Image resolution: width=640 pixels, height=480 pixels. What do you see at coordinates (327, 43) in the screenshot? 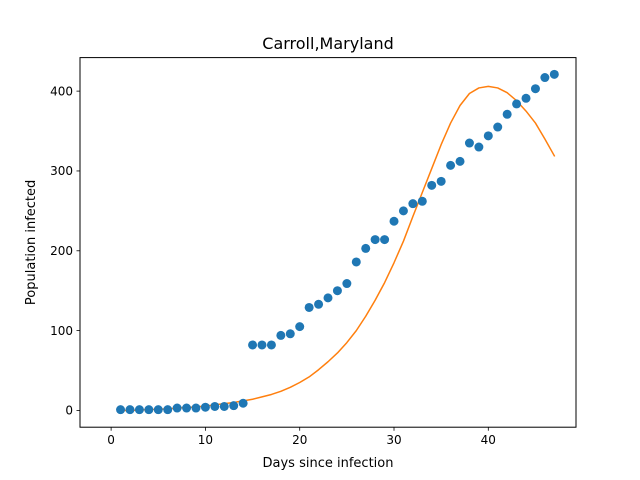
I see `chart-title: Carroll,Maryland` at bounding box center [327, 43].